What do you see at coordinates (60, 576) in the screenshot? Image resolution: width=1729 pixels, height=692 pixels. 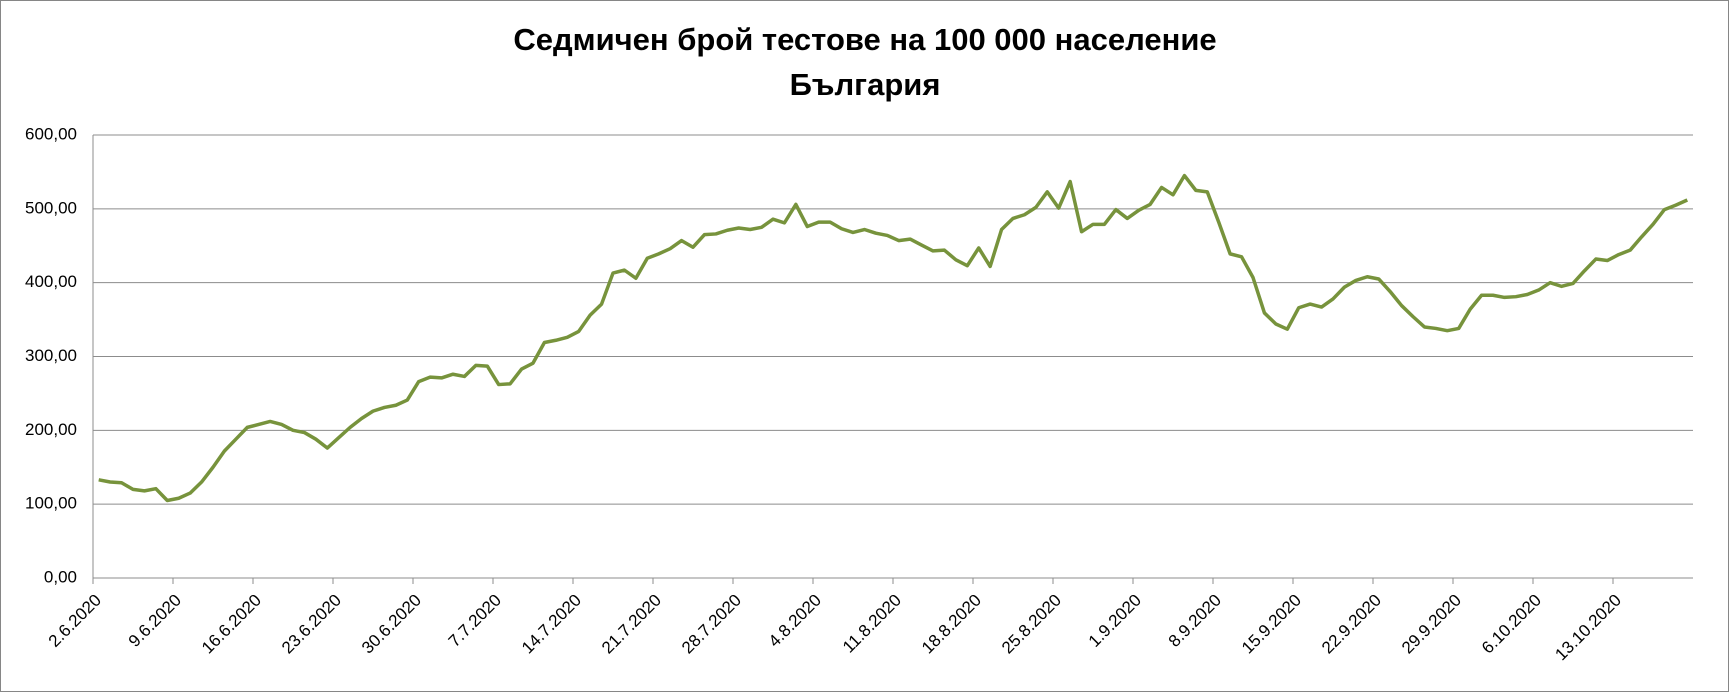 I see `y-tick-label: 0,00` at bounding box center [60, 576].